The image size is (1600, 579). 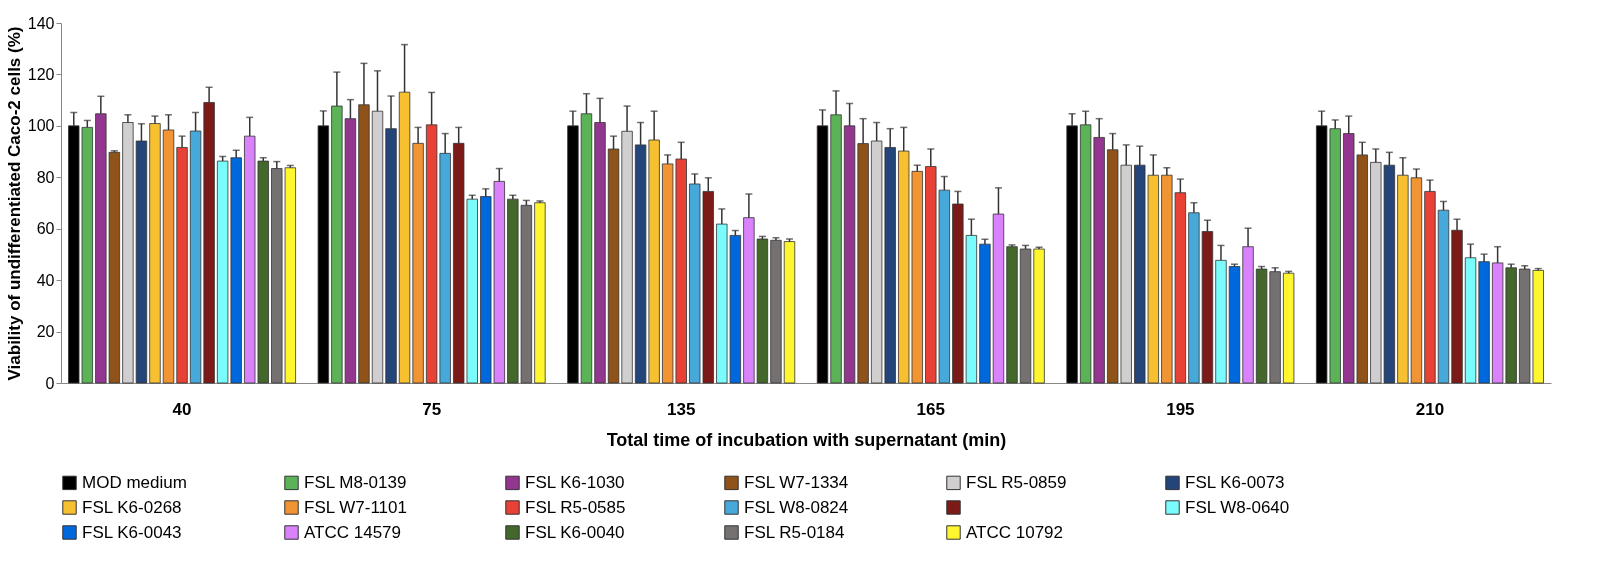 I want to click on legend-label: MOD medium, so click(x=134, y=482).